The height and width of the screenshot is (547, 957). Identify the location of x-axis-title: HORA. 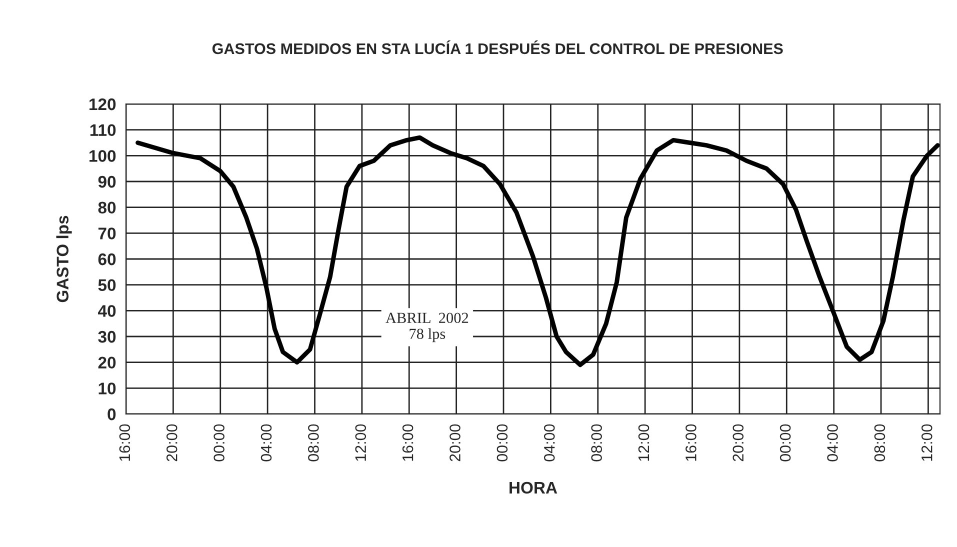
(534, 488).